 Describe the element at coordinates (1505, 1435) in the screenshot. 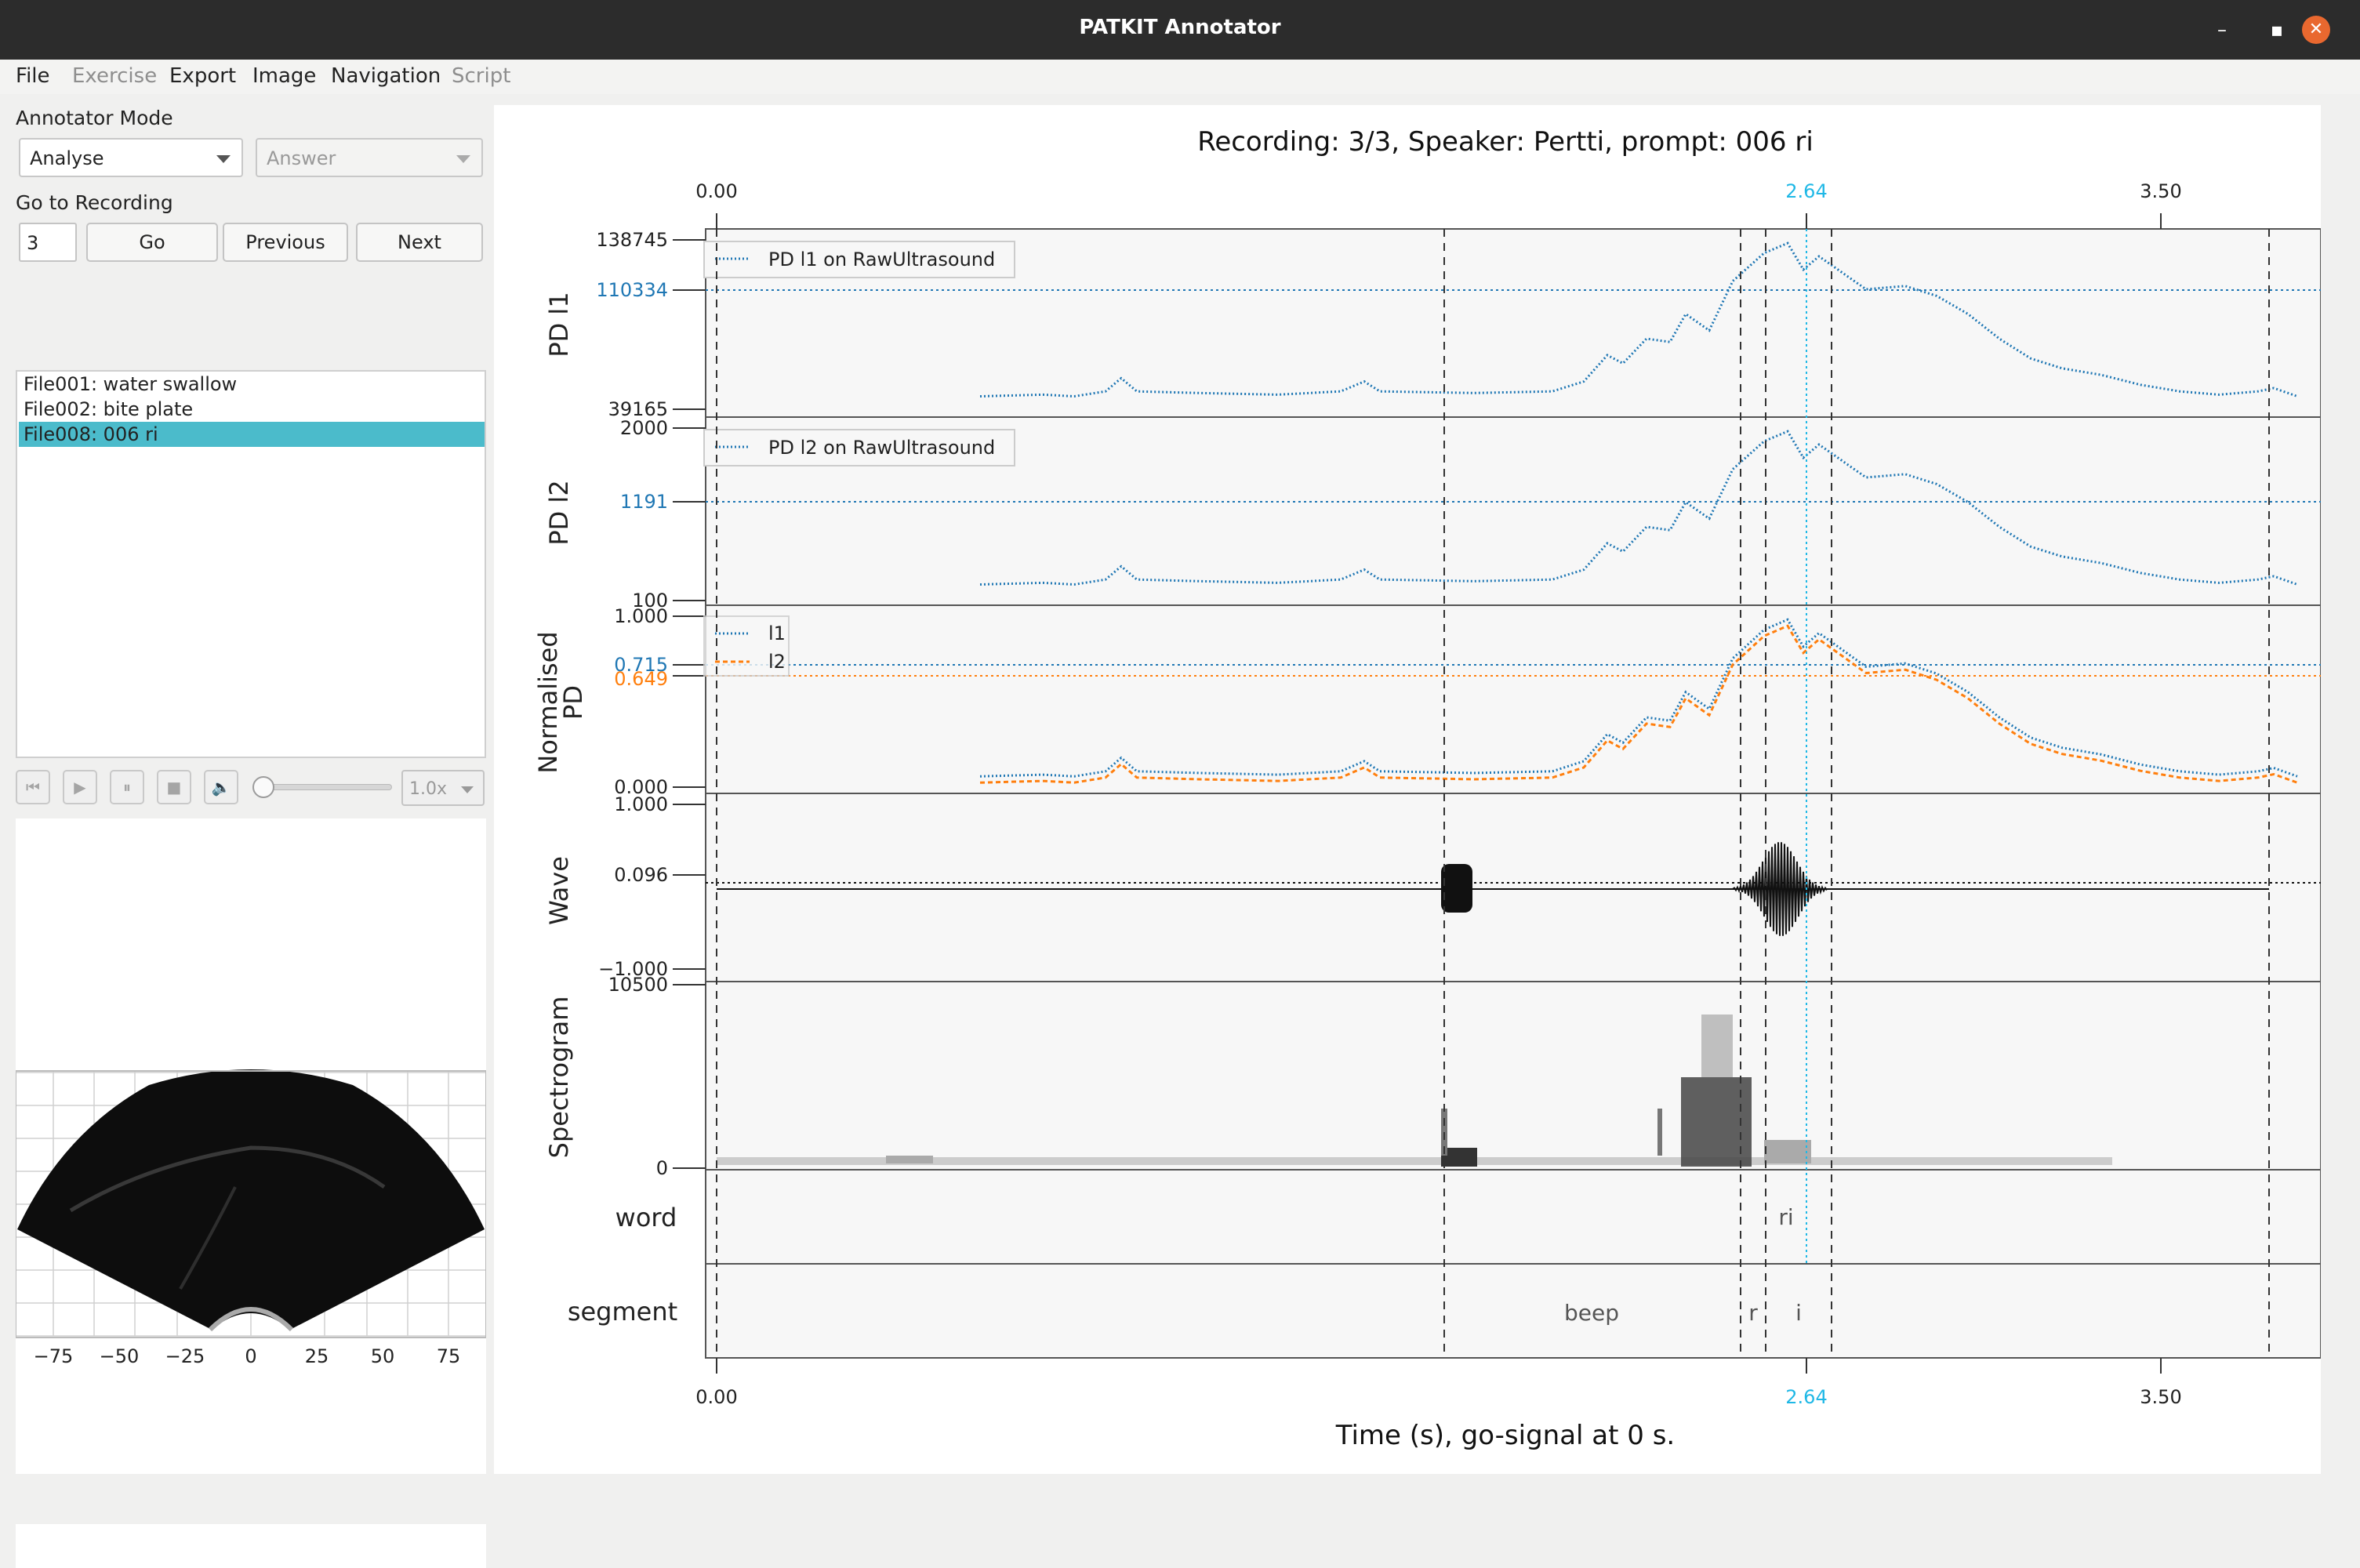

I see `x-axis-label: Time (s), go-signal at 0 s.` at that location.